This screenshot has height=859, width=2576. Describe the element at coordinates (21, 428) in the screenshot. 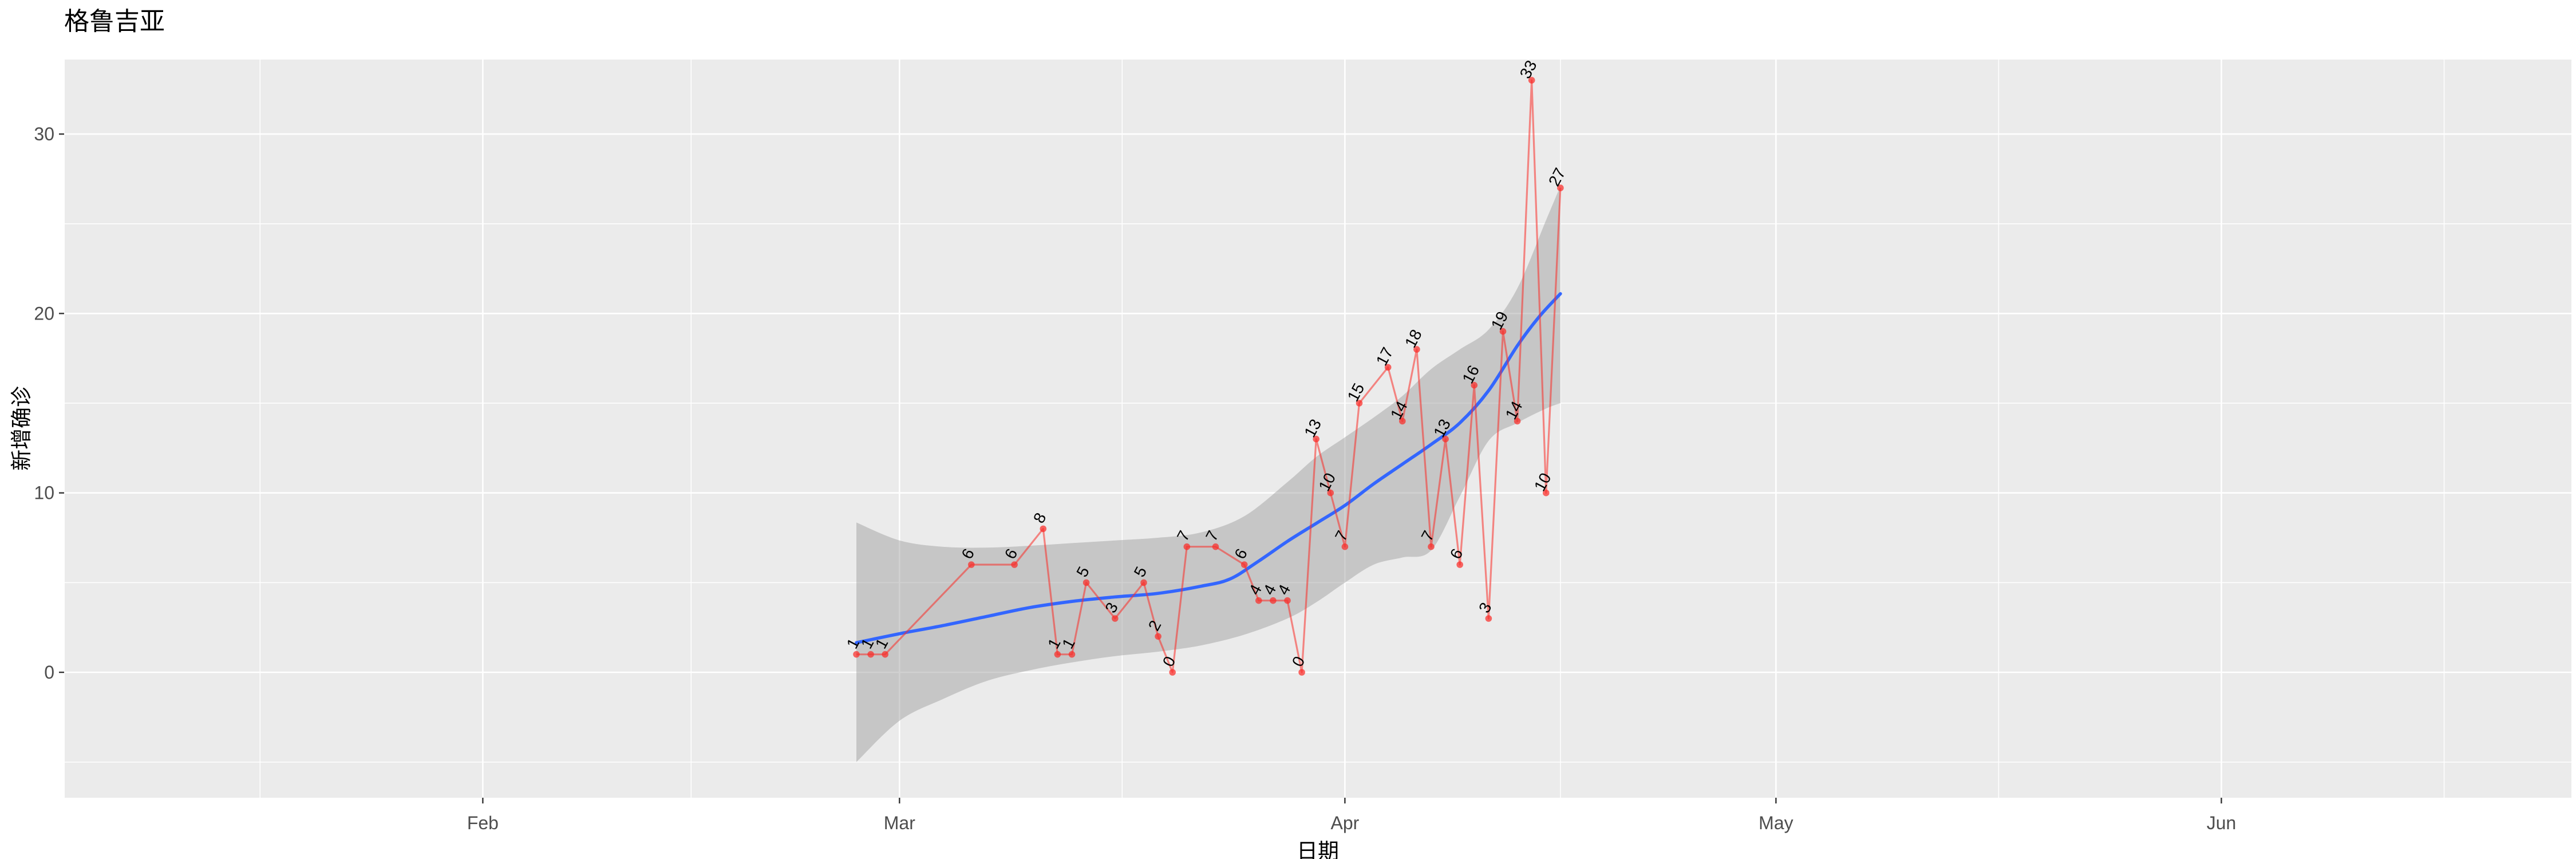

I see `y-axis-title: 新增确诊` at that location.